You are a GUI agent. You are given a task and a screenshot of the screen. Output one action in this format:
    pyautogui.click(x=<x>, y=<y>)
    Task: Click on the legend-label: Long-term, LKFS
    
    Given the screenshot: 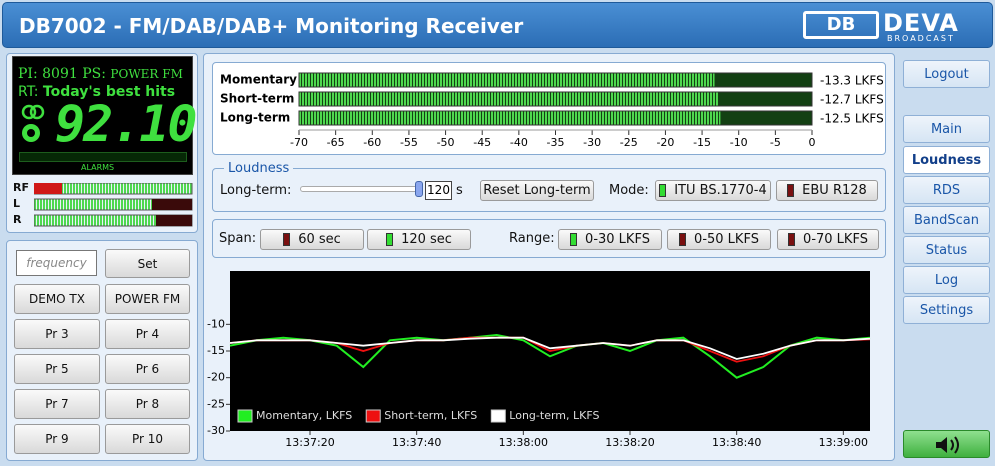 What is the action you would take?
    pyautogui.click(x=554, y=415)
    